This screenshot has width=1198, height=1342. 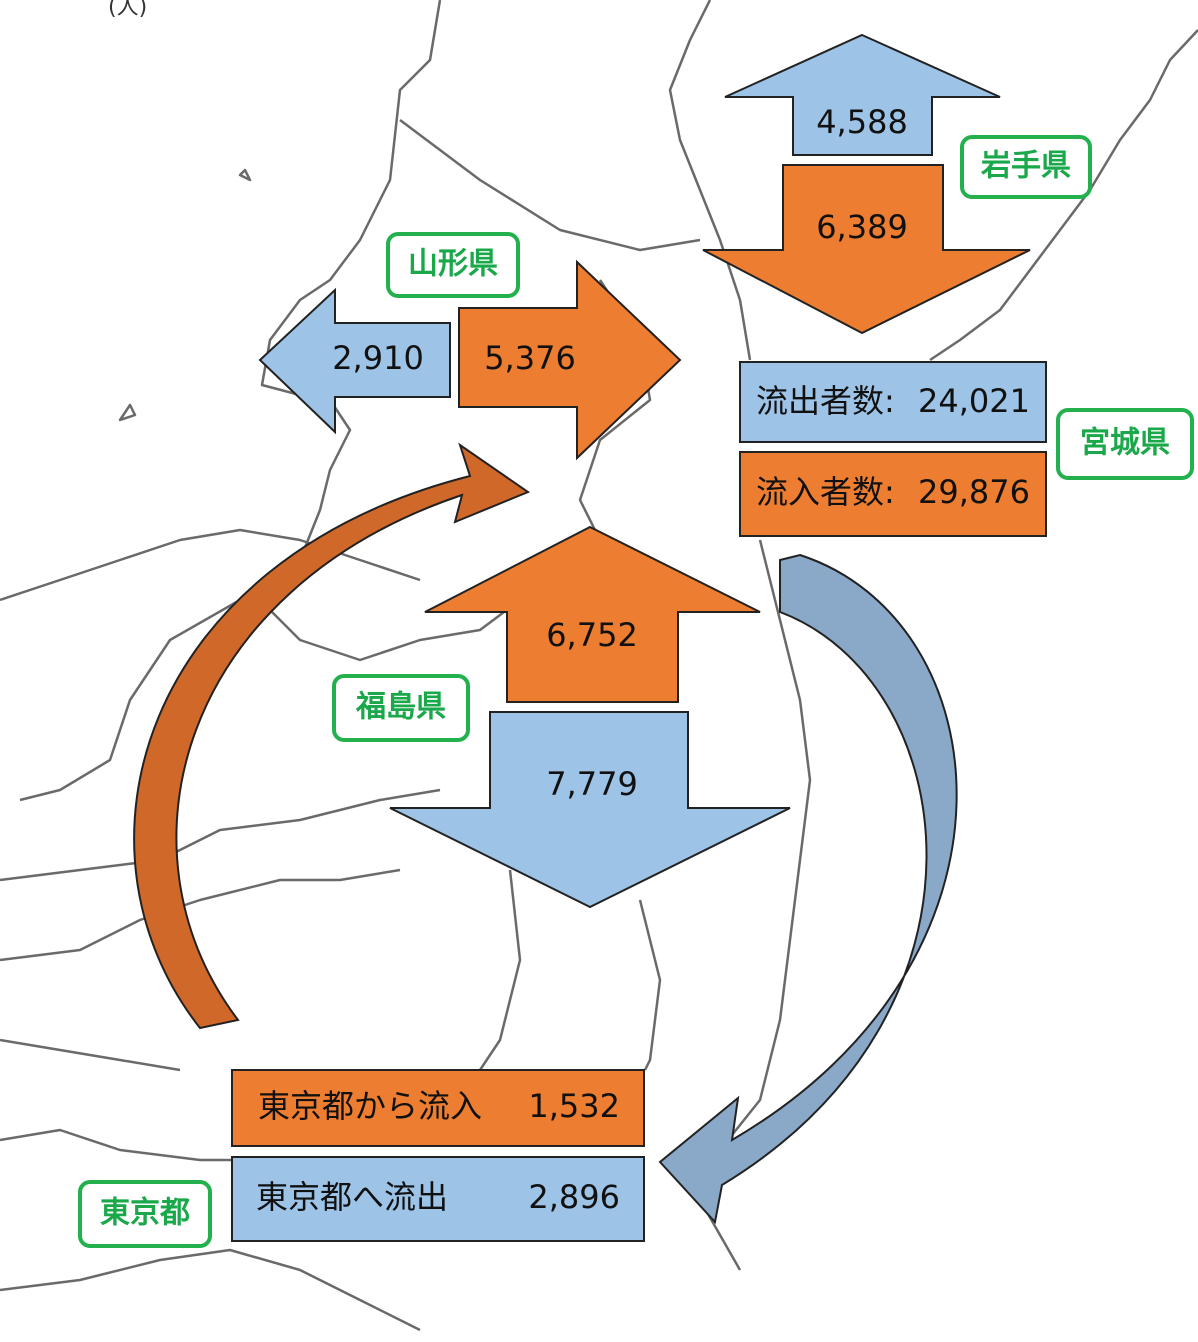 I want to click on pref-label: 岩手県, so click(x=1026, y=166).